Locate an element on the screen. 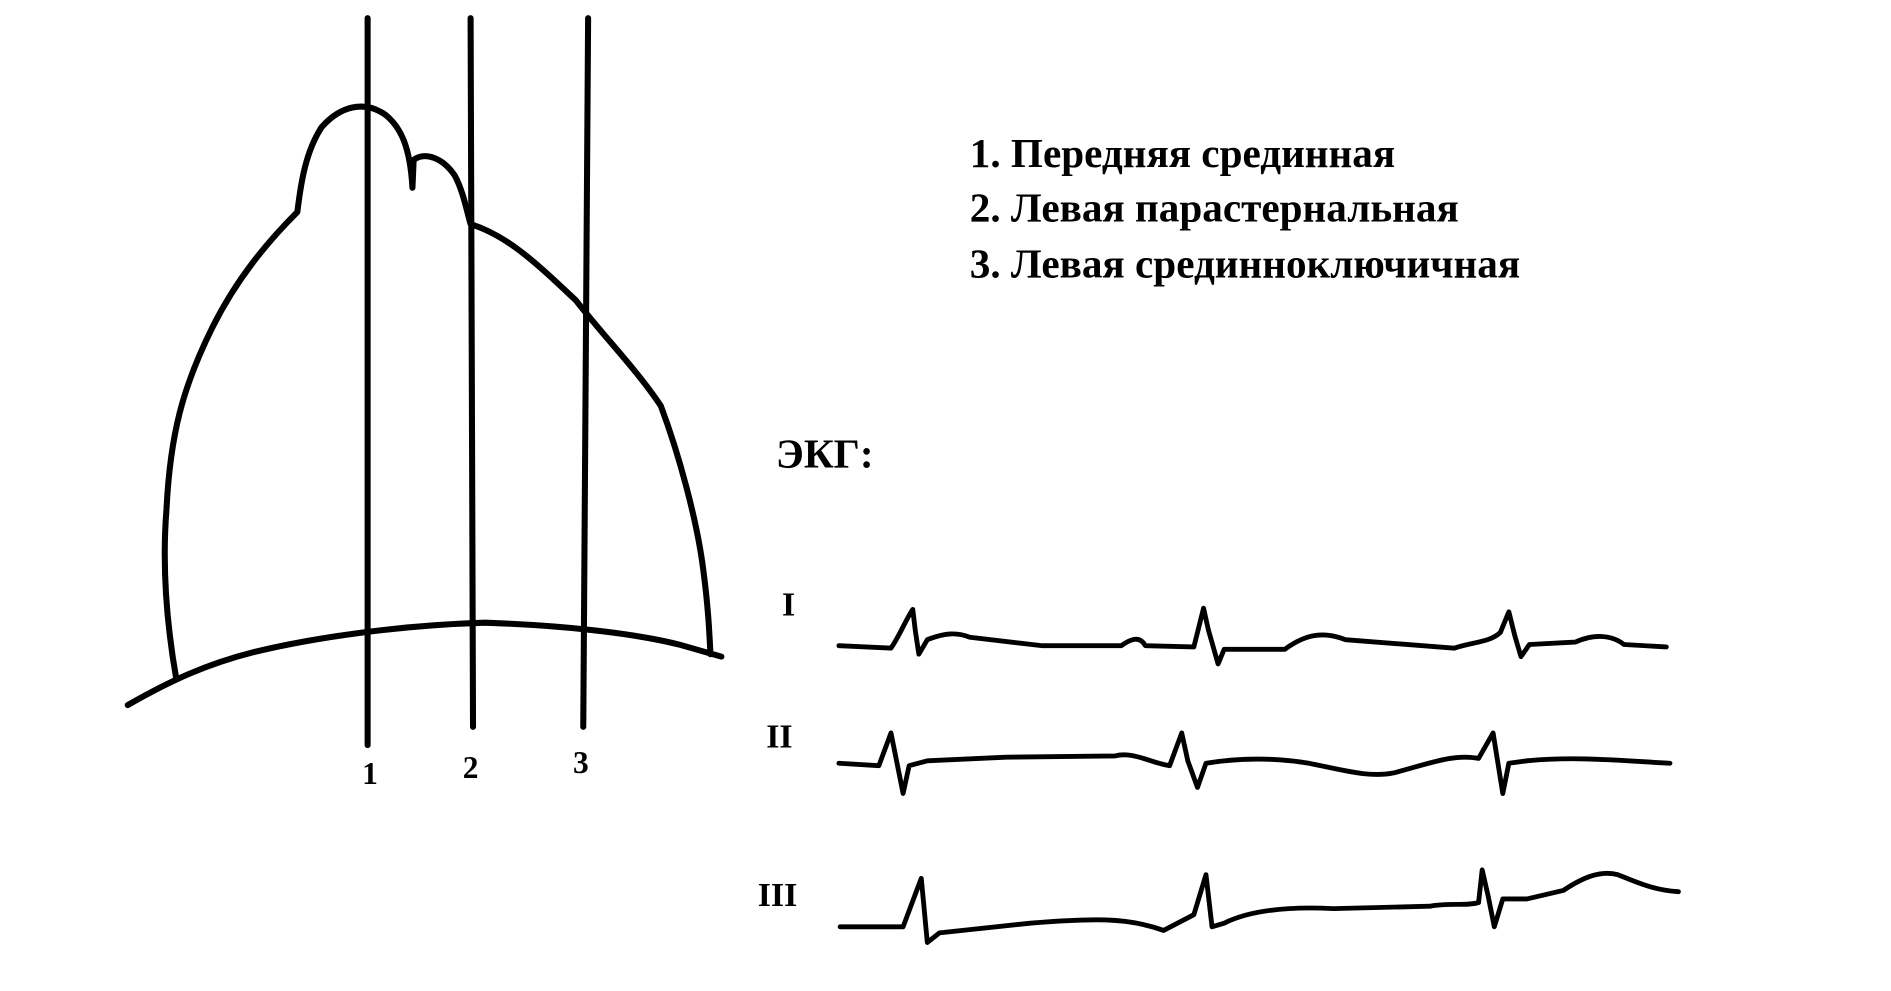  lead-label: I is located at coordinates (788, 604).